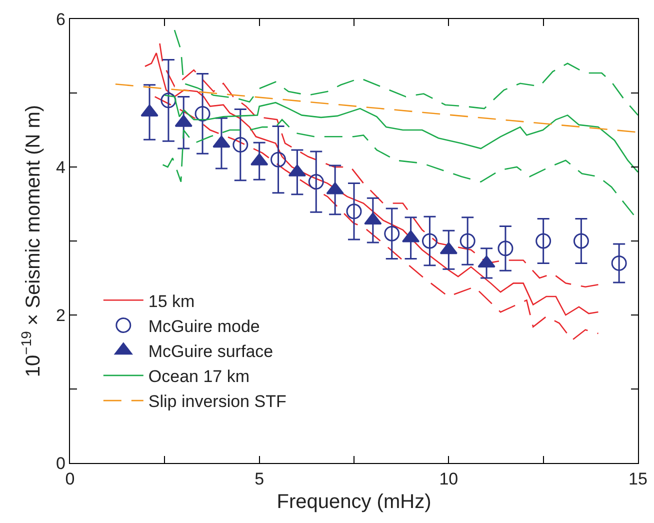 This screenshot has width=654, height=523. I want to click on y-tick-label: 4, so click(61, 167).